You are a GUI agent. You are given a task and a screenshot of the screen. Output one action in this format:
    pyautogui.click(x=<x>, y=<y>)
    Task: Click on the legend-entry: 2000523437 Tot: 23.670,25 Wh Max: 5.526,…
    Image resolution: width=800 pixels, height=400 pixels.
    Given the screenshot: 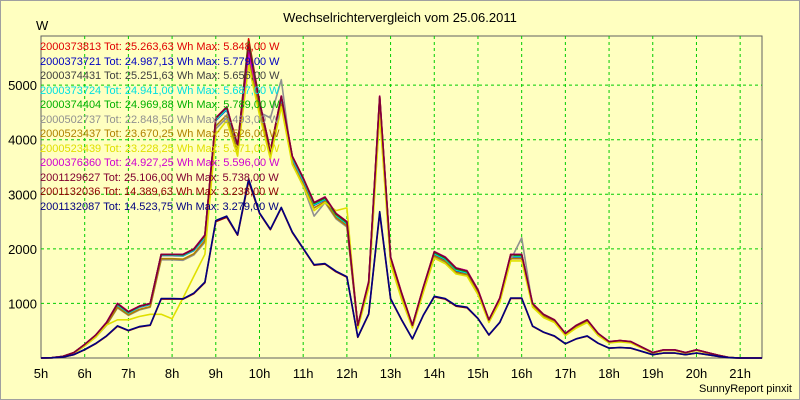 What is the action you would take?
    pyautogui.click(x=160, y=134)
    